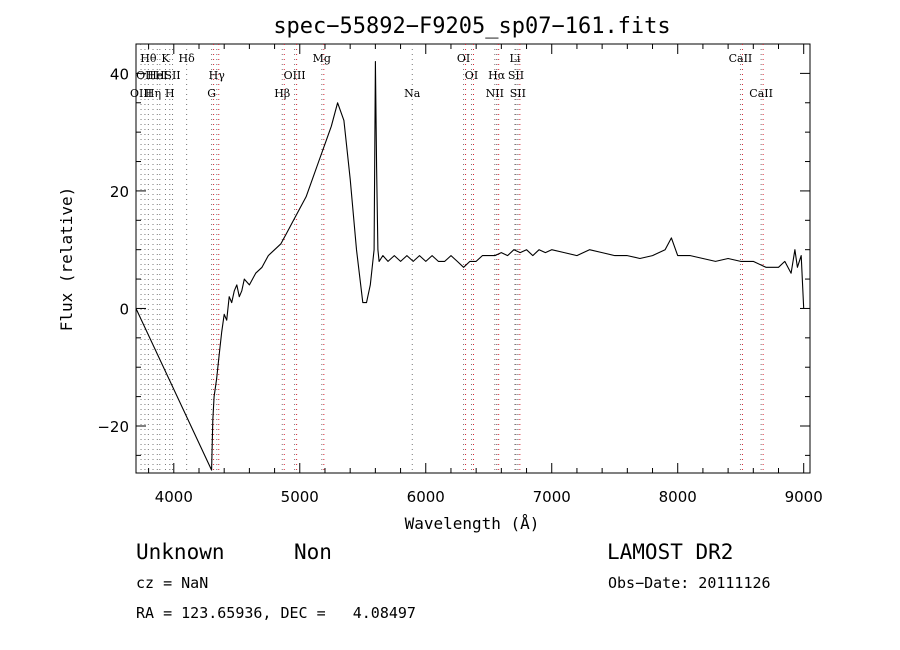  I want to click on x-tick-label: 7000, so click(552, 497).